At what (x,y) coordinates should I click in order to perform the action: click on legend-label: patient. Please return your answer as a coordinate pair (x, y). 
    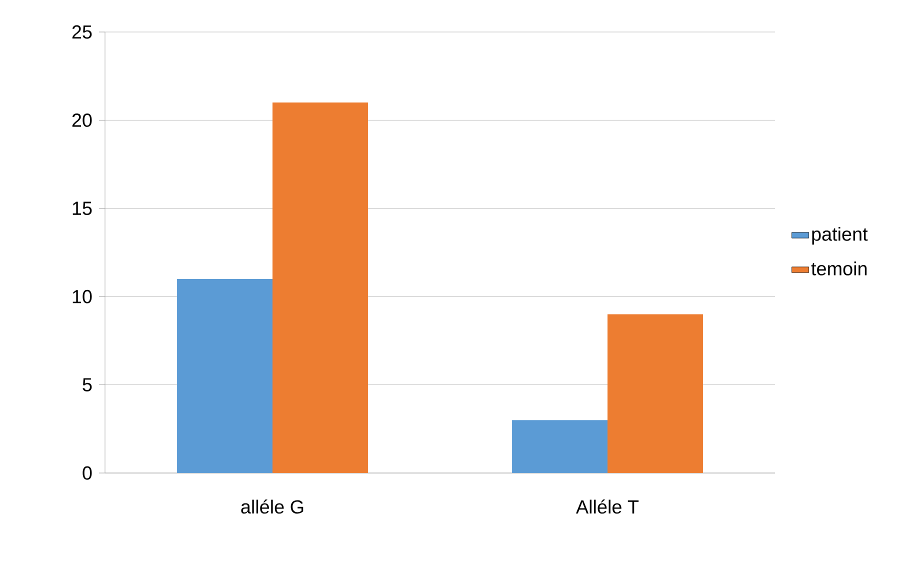
    Looking at the image, I should click on (840, 235).